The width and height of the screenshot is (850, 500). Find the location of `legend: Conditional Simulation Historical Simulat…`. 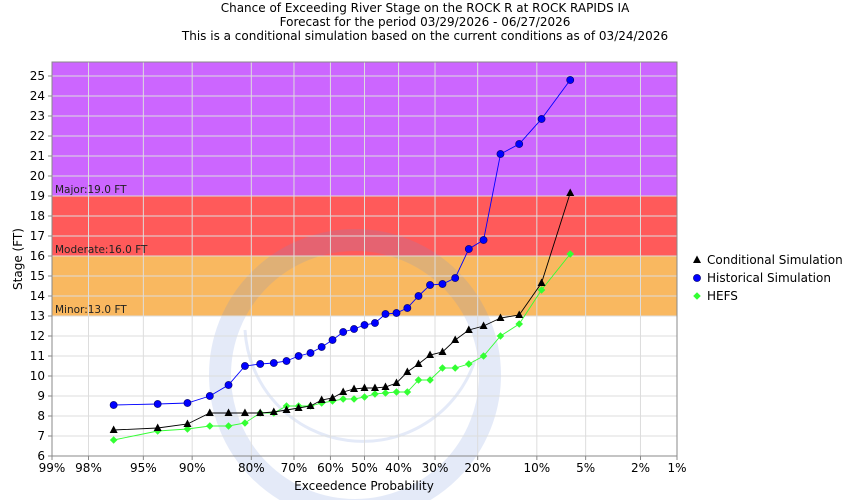

legend: Conditional Simulation Historical Simulat… is located at coordinates (768, 278).